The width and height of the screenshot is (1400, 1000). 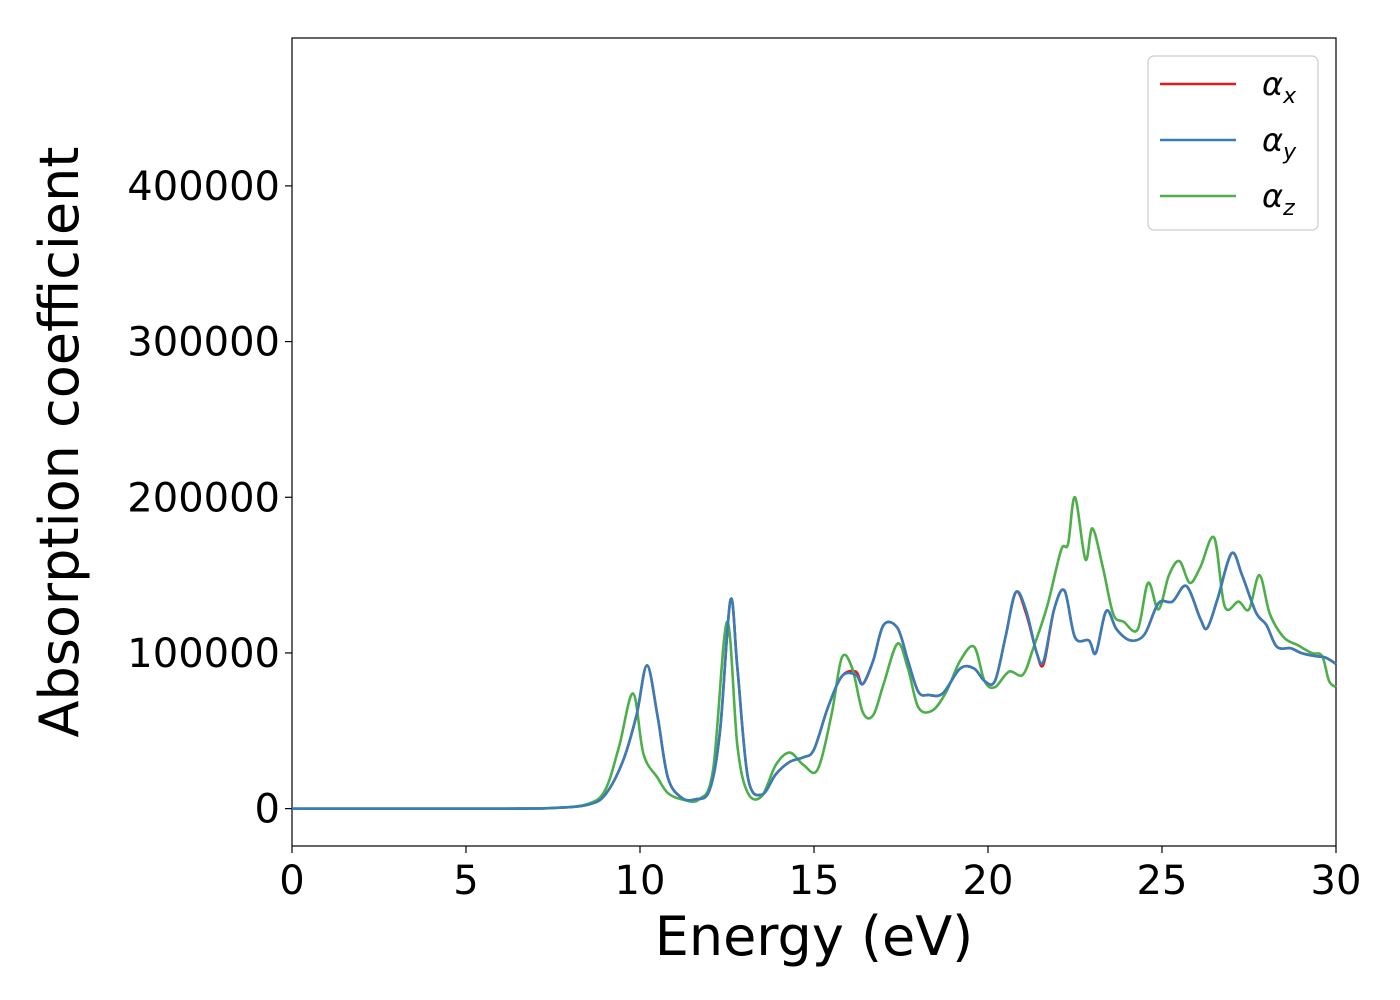 I want to click on x-tick-label: 30, so click(x=1336, y=881).